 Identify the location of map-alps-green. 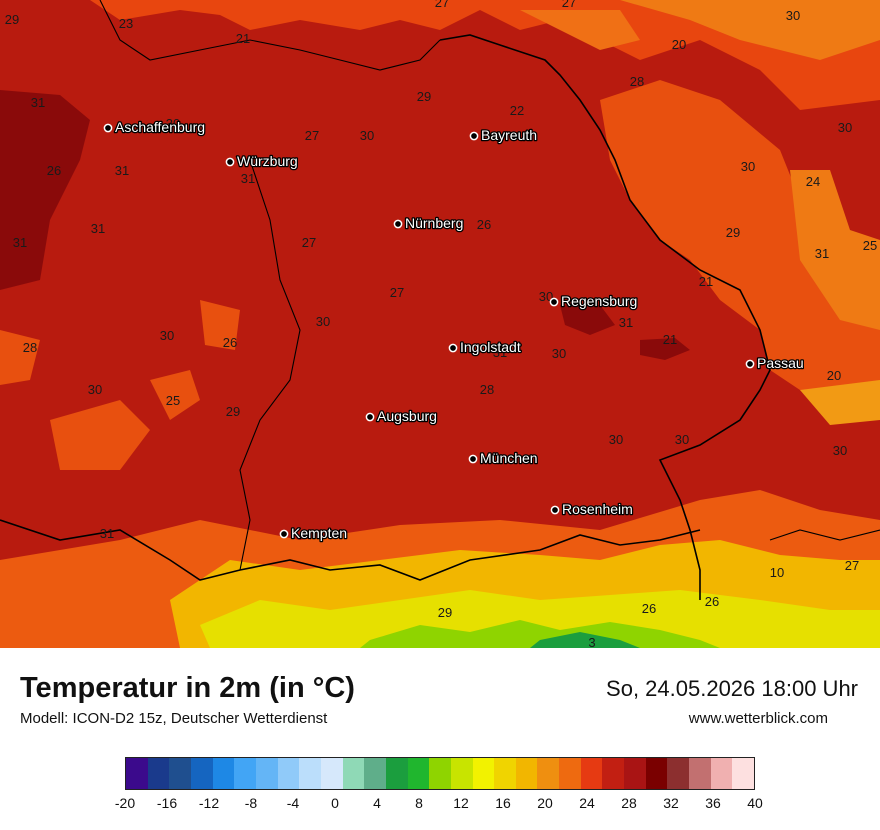
(585, 640).